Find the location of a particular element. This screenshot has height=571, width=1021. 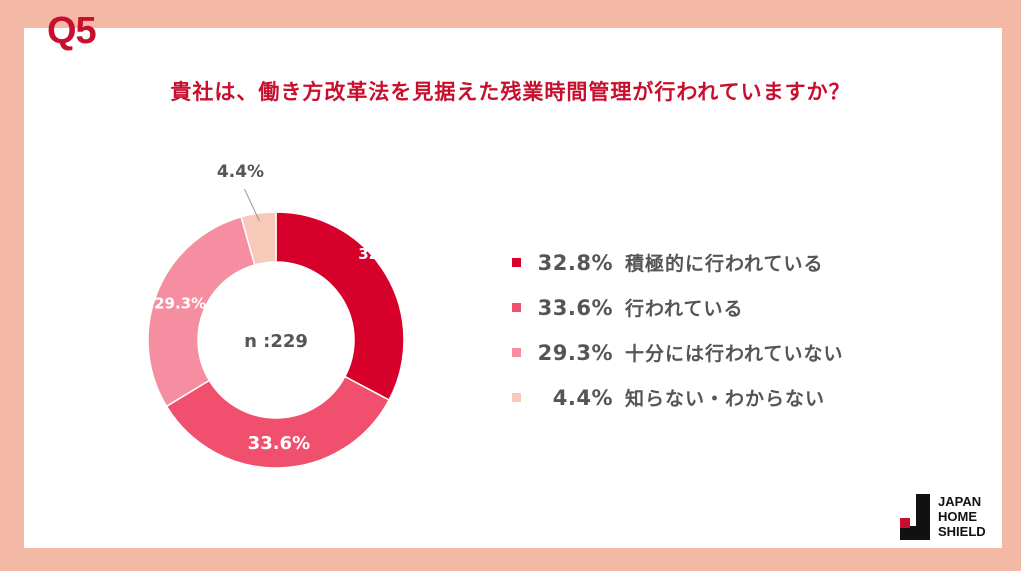

legend-label: 十分には行われていない is located at coordinates (734, 354).